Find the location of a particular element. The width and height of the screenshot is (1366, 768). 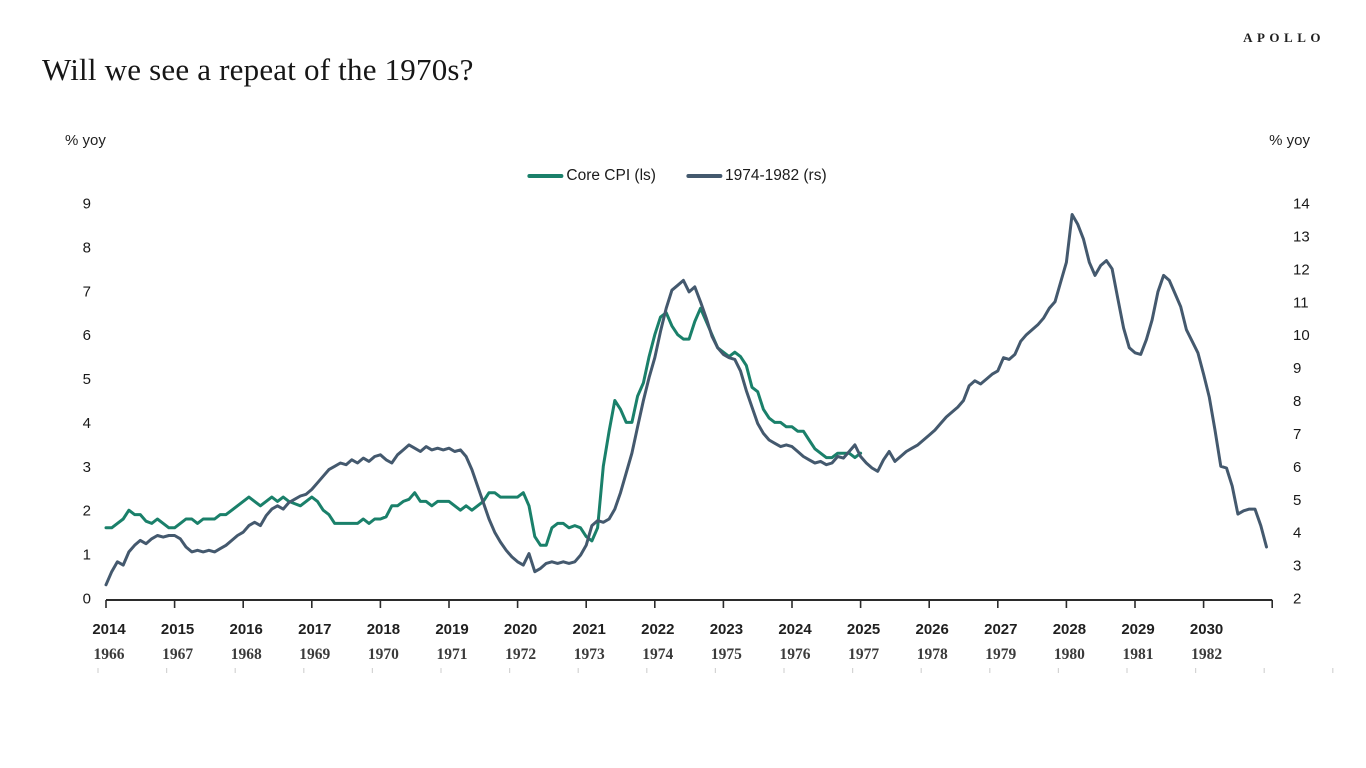

x-axis-year-secondary: 1980 is located at coordinates (1069, 654).